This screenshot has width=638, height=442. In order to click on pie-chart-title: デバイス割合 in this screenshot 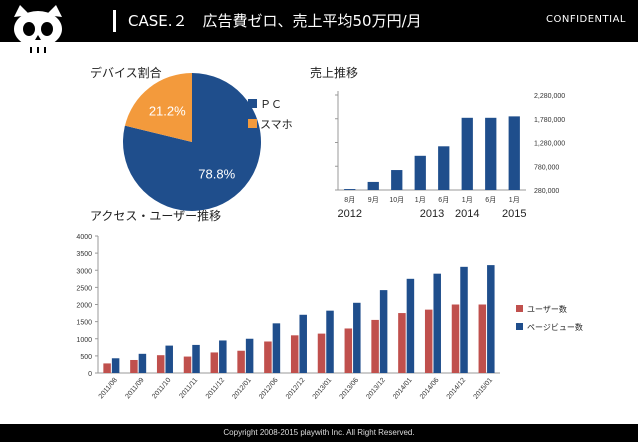, I will do `click(126, 73)`.